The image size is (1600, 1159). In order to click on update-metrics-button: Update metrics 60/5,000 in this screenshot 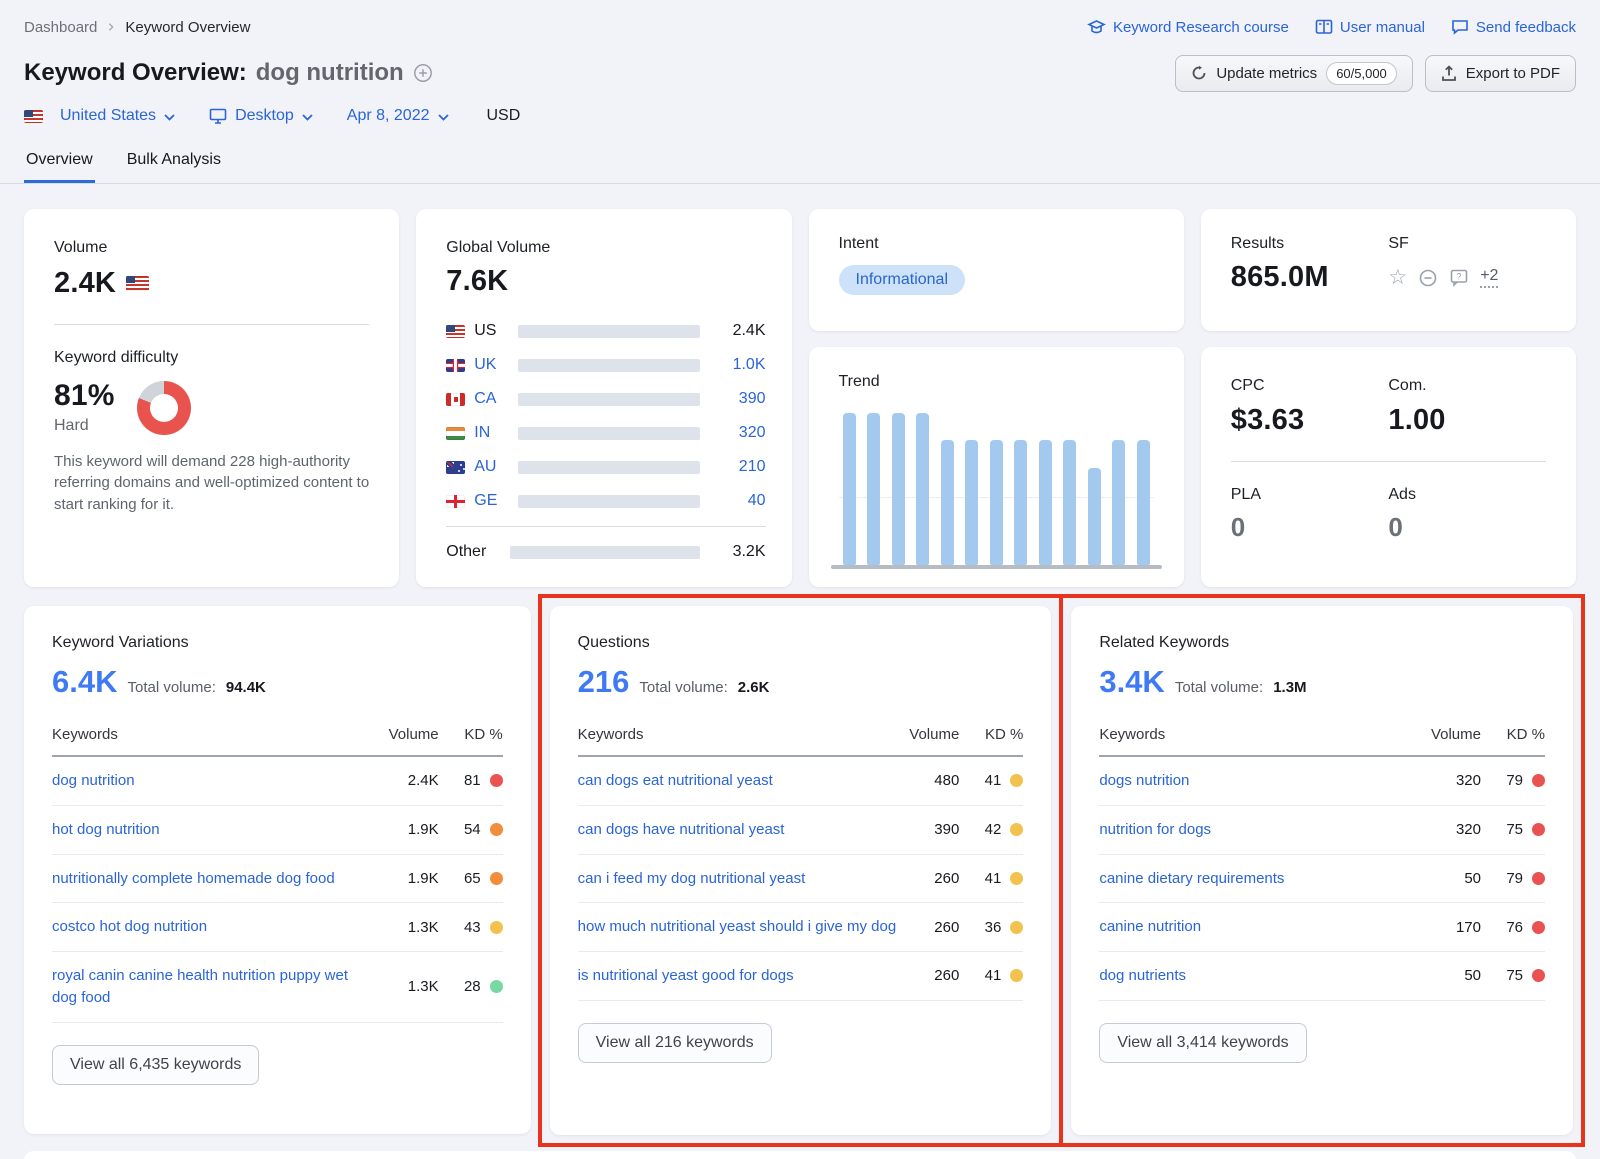, I will do `click(1294, 73)`.